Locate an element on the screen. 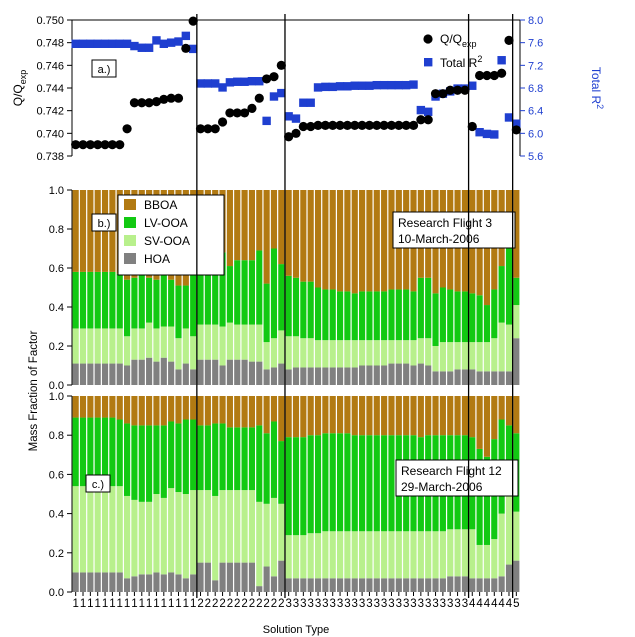 This screenshot has width=635, height=637. panel-y-tick-label: 0.6 is located at coordinates (56, 269).